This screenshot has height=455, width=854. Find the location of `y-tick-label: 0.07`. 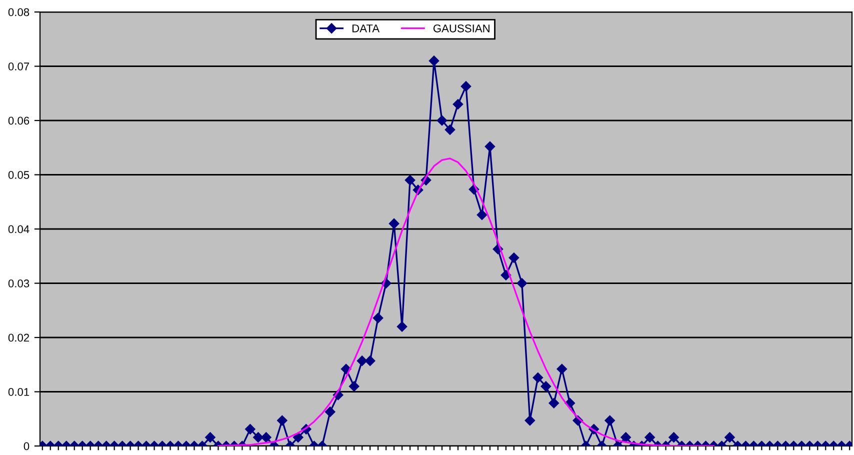

y-tick-label: 0.07 is located at coordinates (19, 66).